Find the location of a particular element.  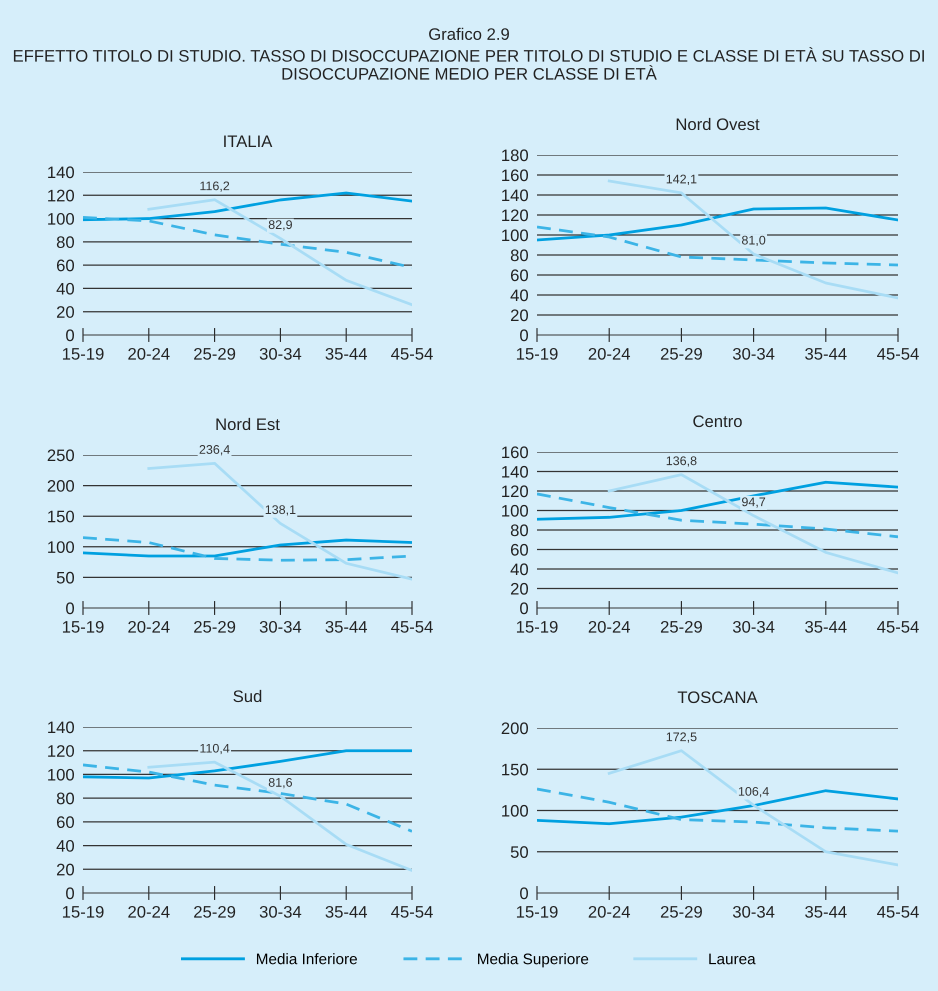

data-label: 110,4 is located at coordinates (215, 749).